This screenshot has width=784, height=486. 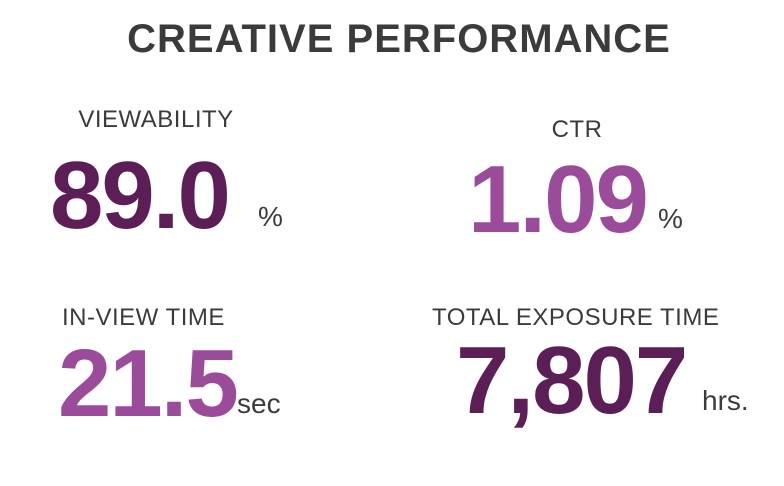 I want to click on metric-value: 1.09, so click(x=557, y=199).